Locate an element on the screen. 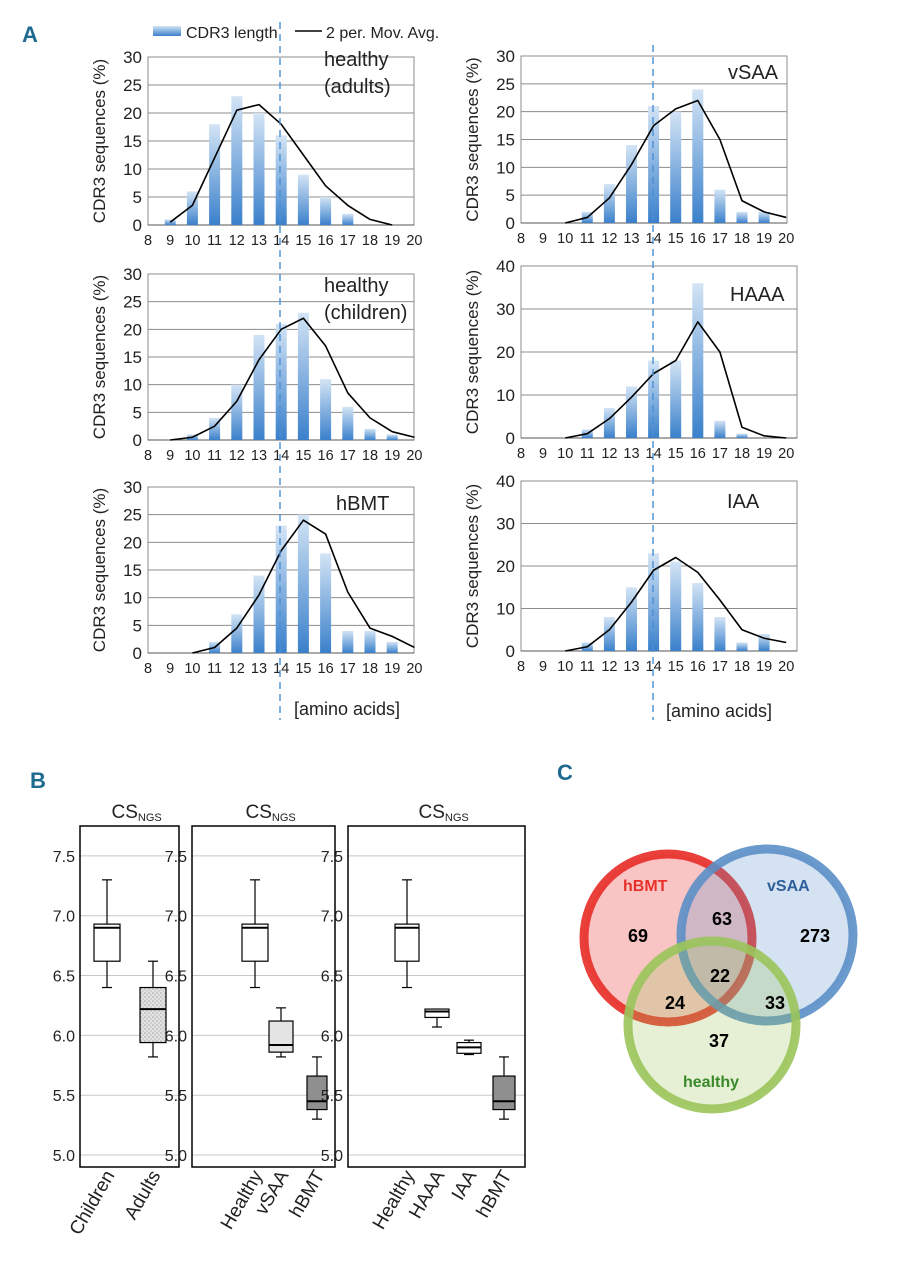 The width and height of the screenshot is (911, 1280). histogram-legend: CDR3 length 2 per. Mov. Avg. is located at coordinates (296, 33).